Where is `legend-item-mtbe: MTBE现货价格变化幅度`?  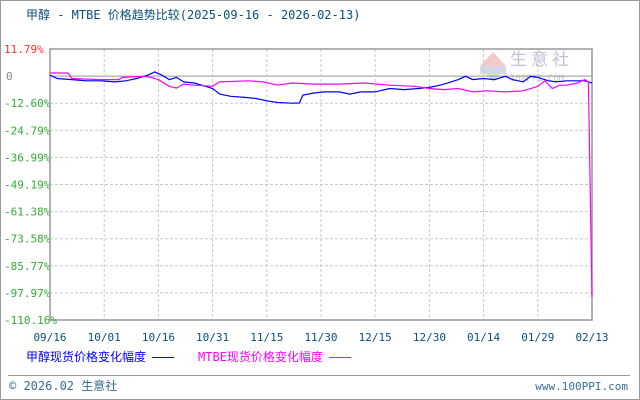
legend-item-mtbe: MTBE现货价格变化幅度 is located at coordinates (274, 357).